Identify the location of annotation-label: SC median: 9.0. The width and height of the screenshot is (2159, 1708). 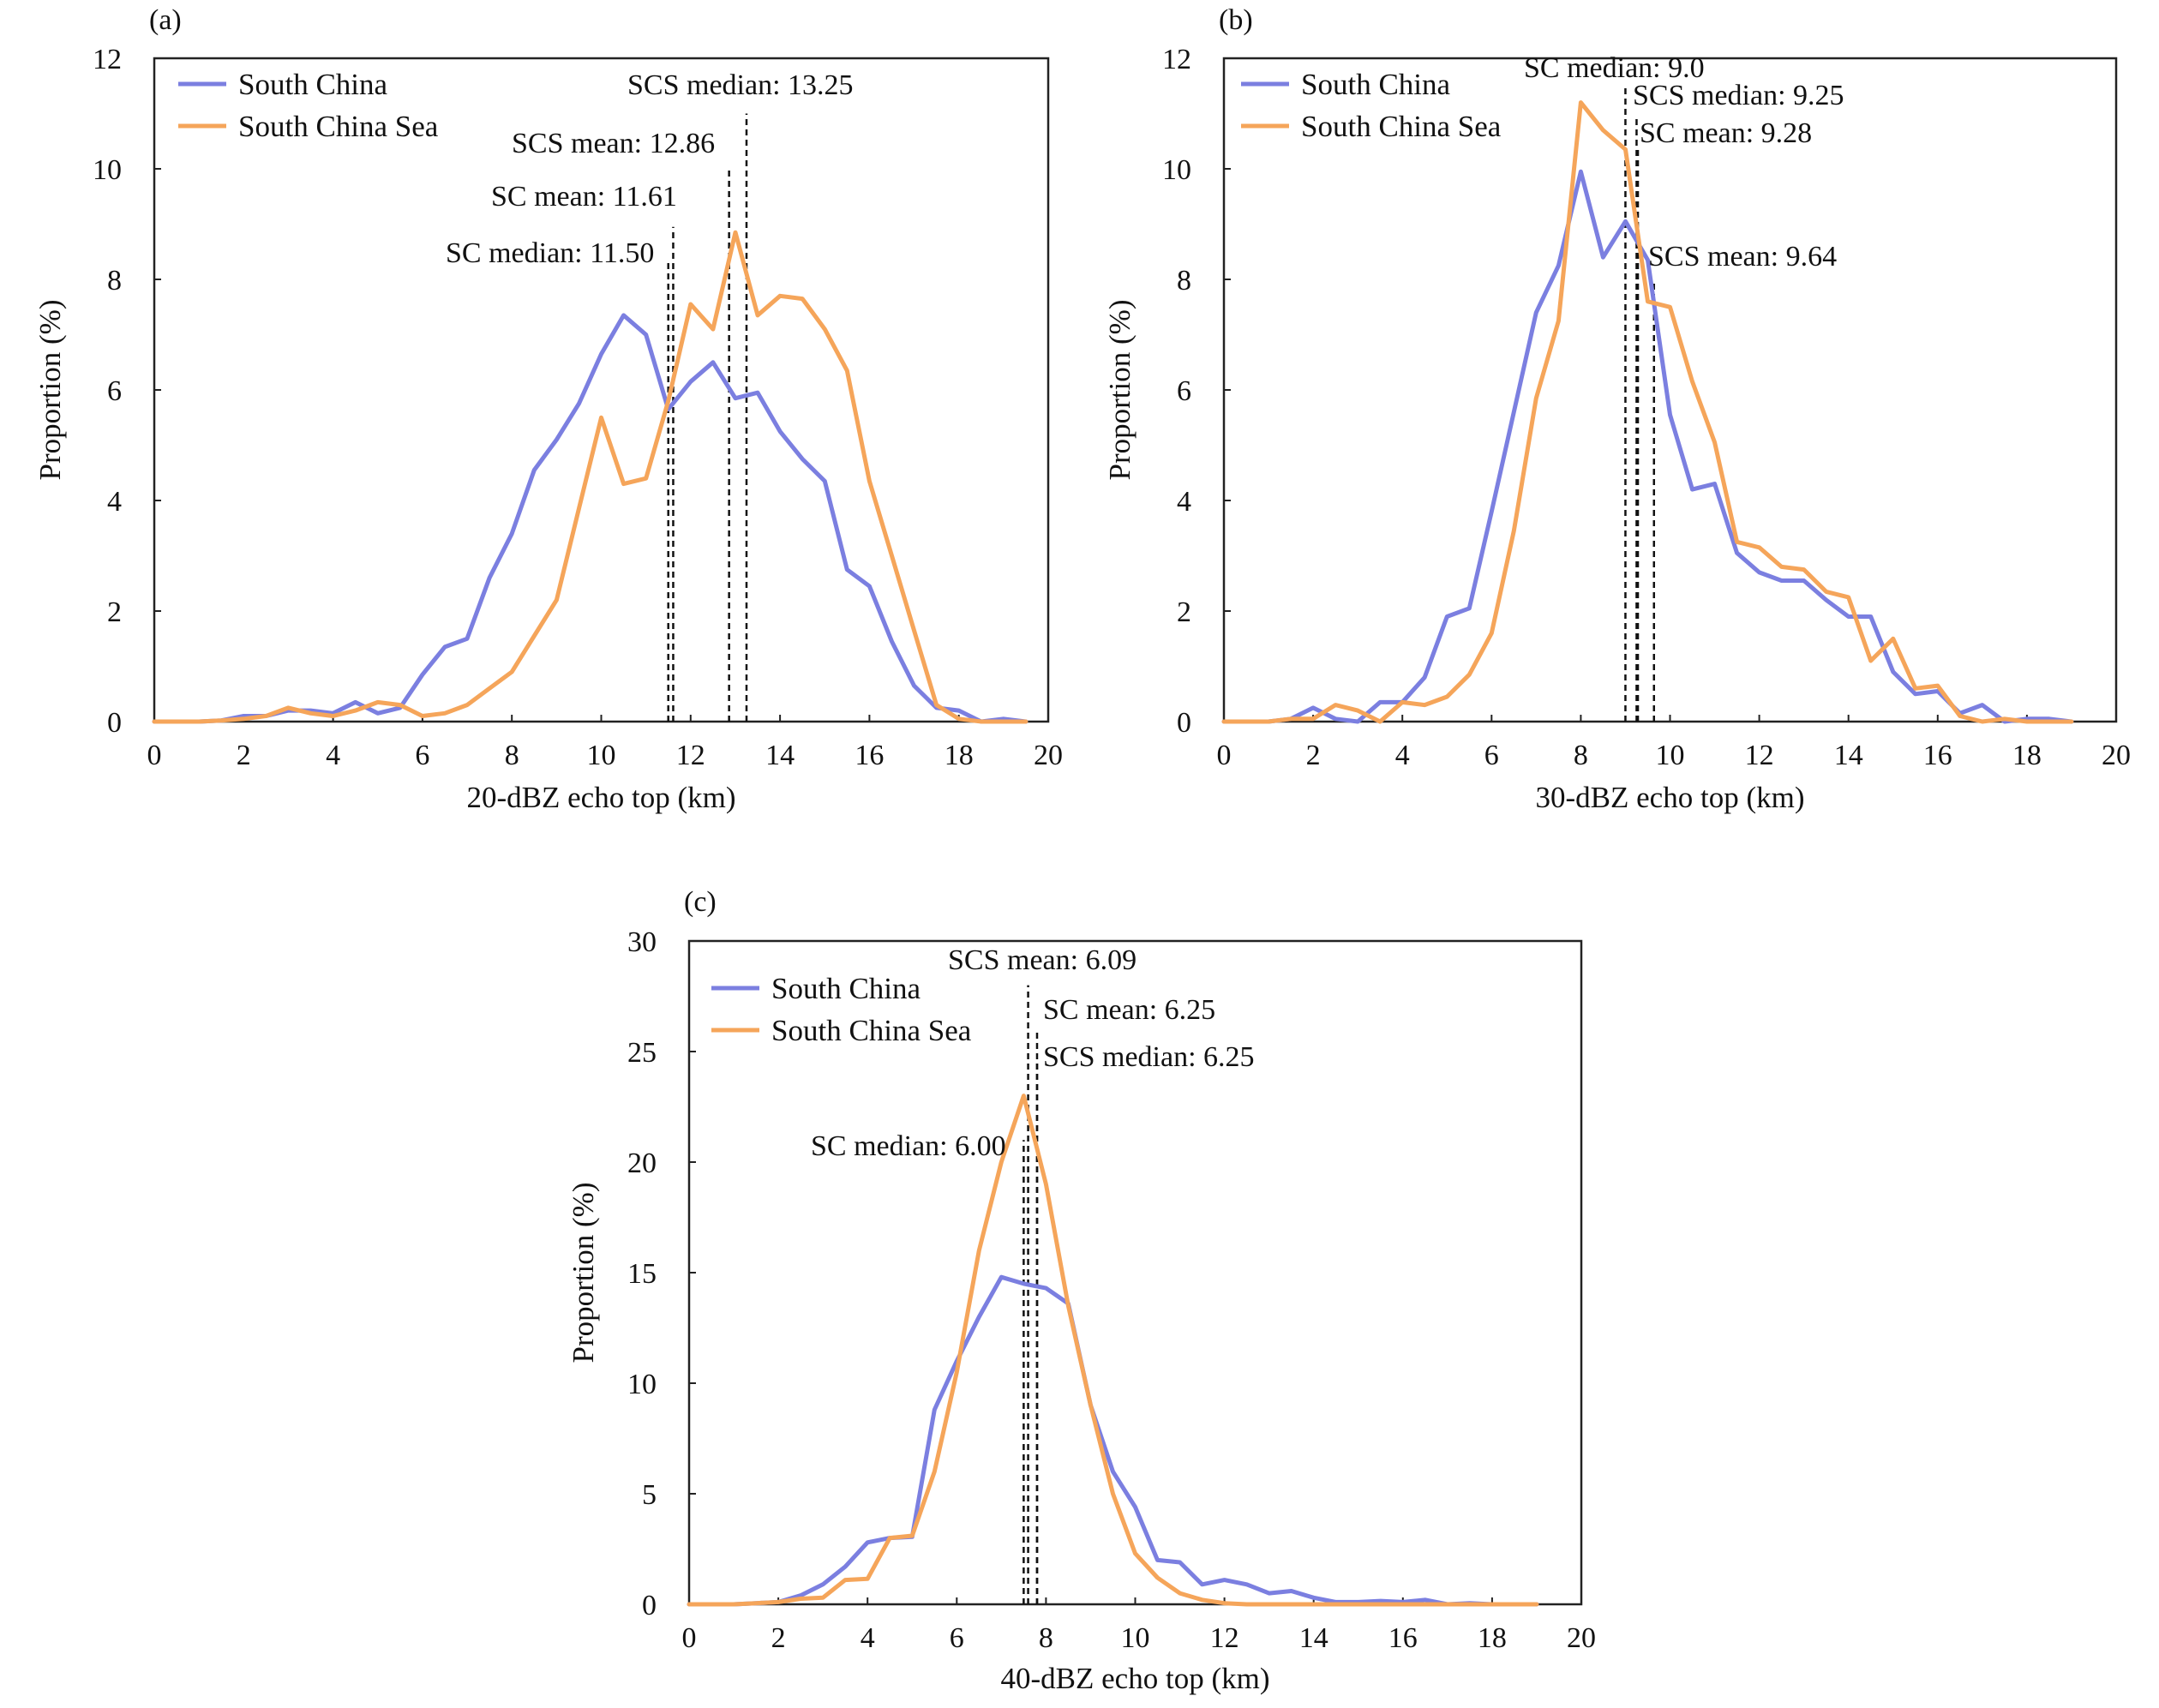
(1615, 68).